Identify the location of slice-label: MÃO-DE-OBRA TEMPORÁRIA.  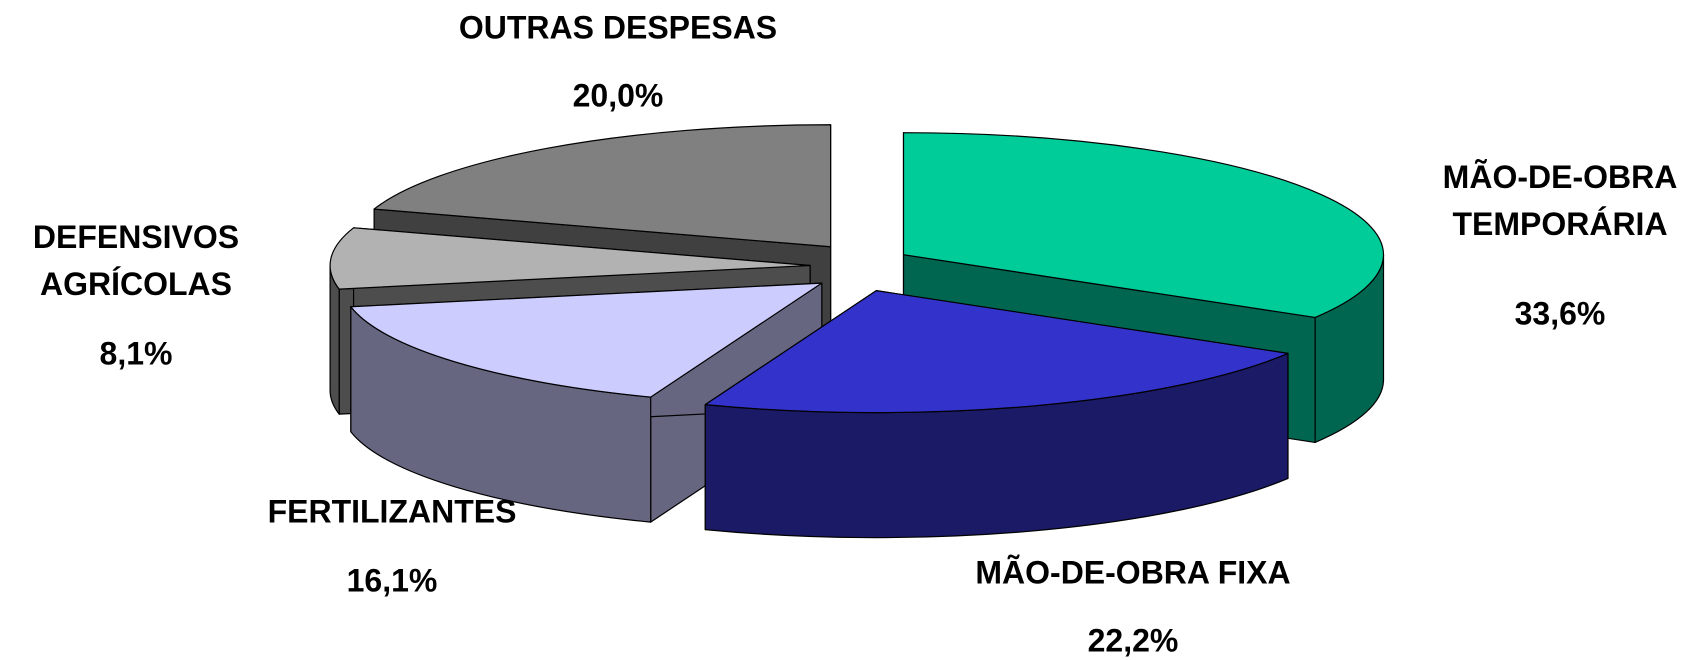
(1560, 200).